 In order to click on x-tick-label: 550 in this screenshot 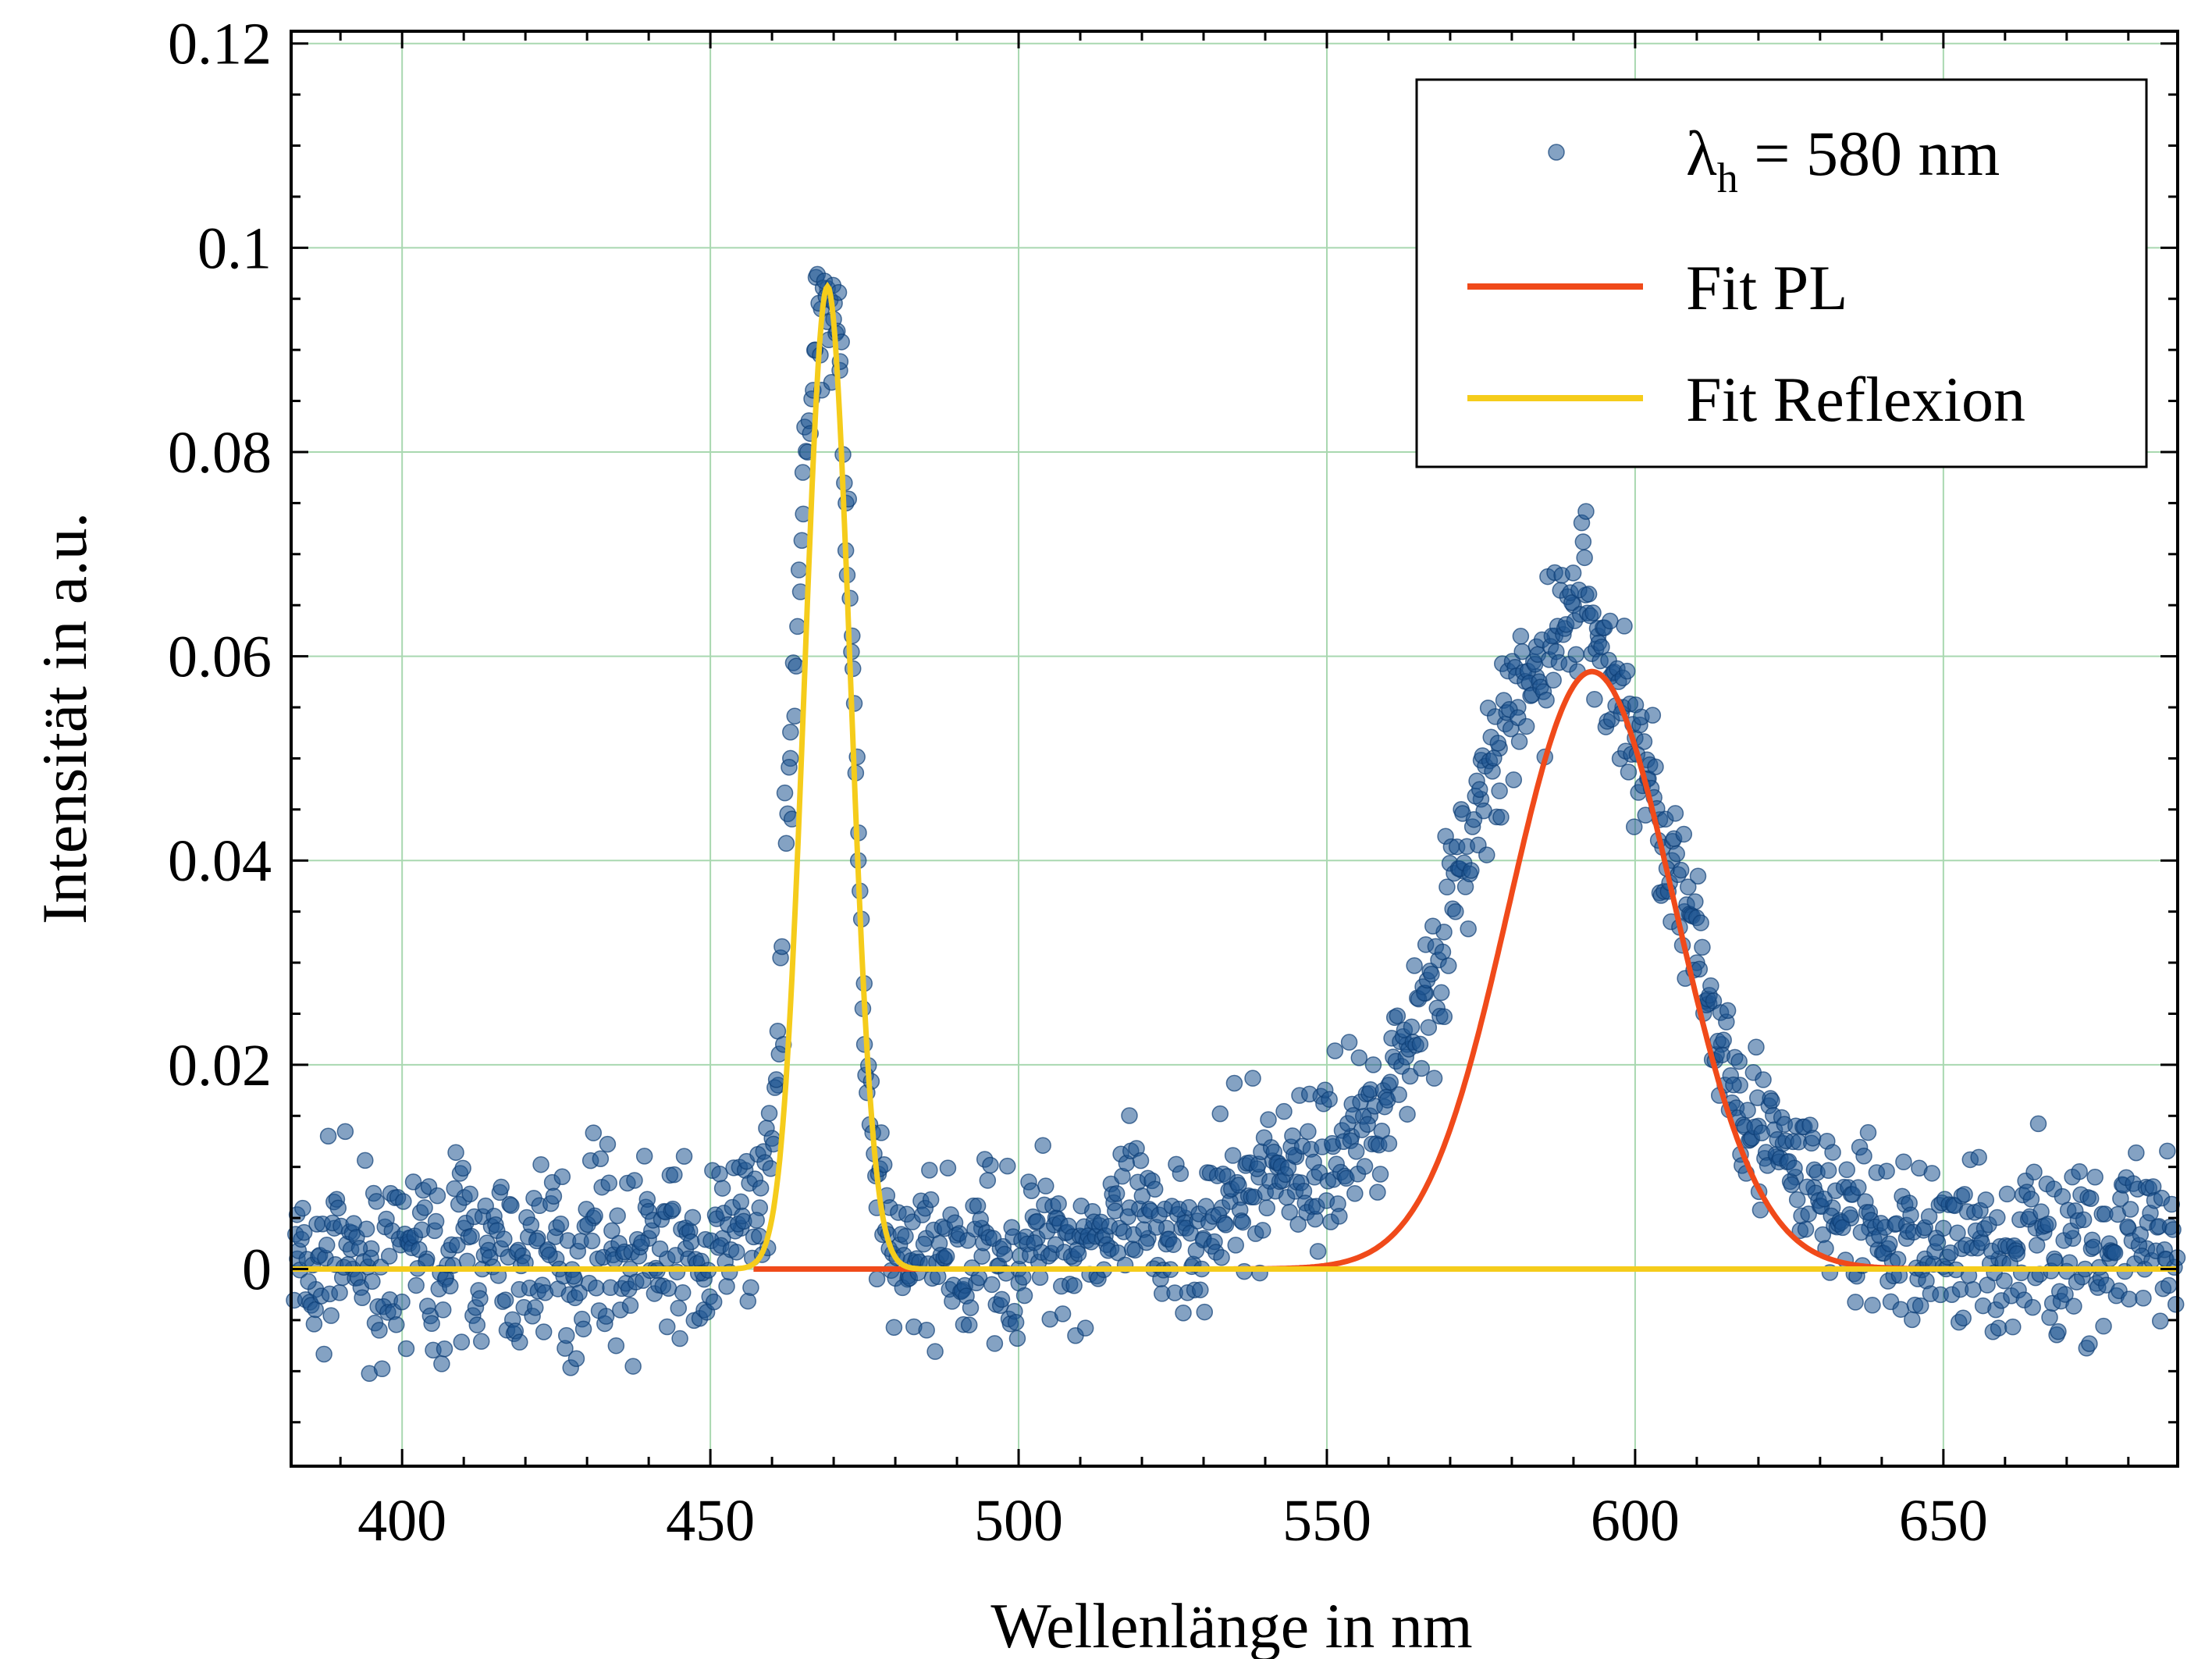, I will do `click(1327, 1521)`.